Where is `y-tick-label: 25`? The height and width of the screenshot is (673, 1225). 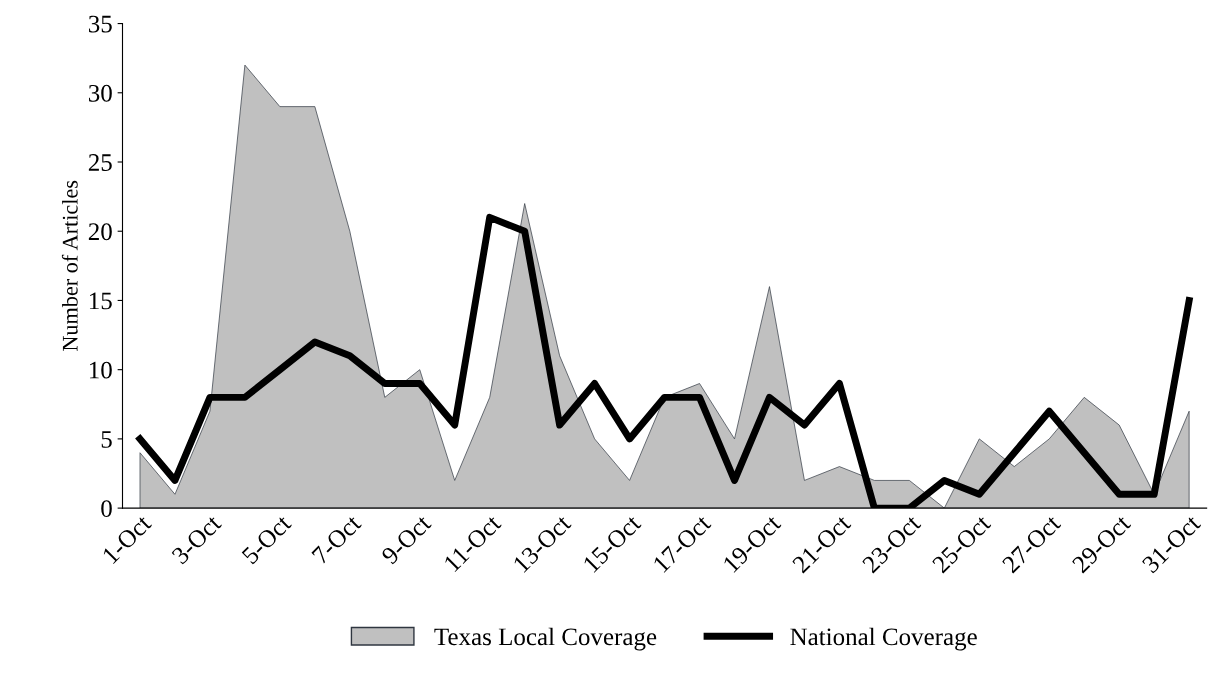 y-tick-label: 25 is located at coordinates (100, 162).